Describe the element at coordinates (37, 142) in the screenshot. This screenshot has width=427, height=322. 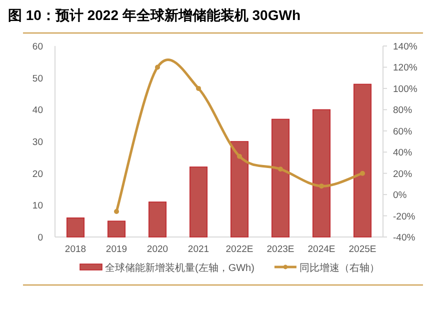
I see `y-tick-label: 30` at that location.